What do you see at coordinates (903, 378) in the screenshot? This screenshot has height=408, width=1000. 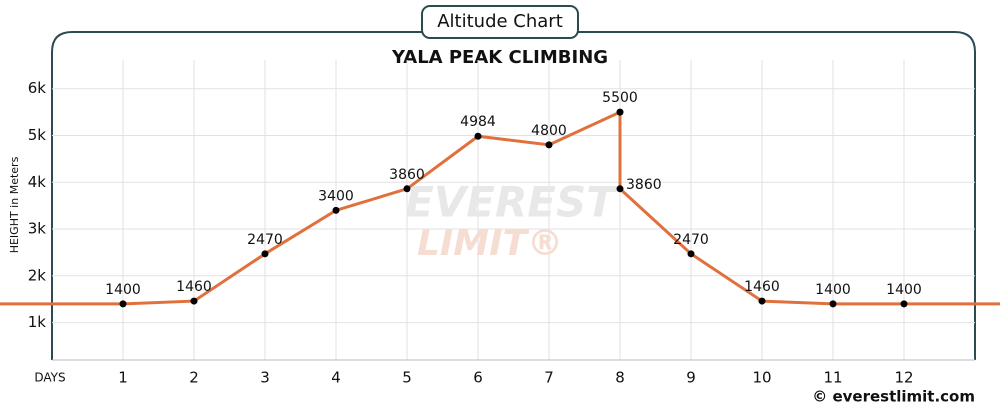 I see `x-tick-label: 12` at bounding box center [903, 378].